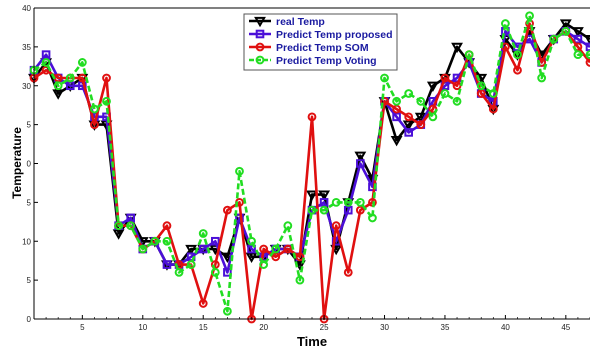 The height and width of the screenshot is (351, 590). What do you see at coordinates (203, 327) in the screenshot?
I see `x-tick-label: 15` at bounding box center [203, 327].